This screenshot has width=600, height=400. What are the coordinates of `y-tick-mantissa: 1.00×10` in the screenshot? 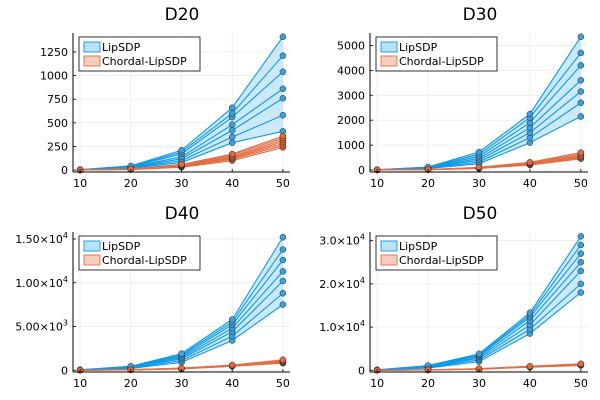 It's located at (39, 283).